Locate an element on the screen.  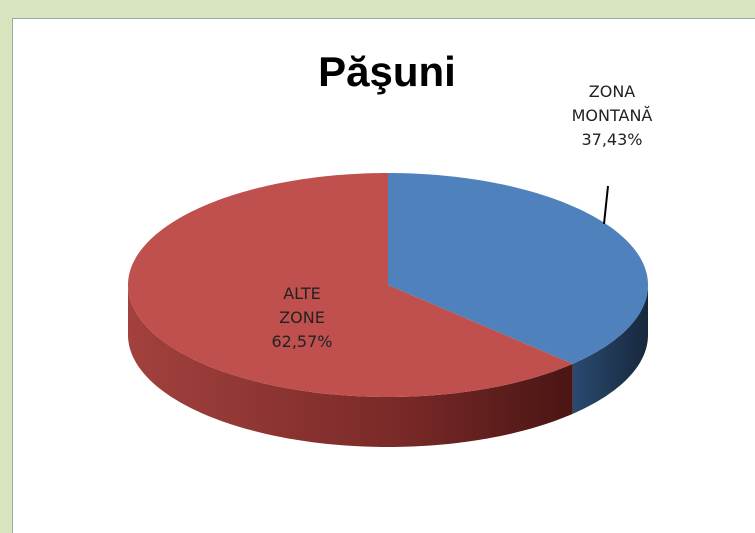
data-label: ZONA MONTANĂ 37,43% is located at coordinates (612, 116).